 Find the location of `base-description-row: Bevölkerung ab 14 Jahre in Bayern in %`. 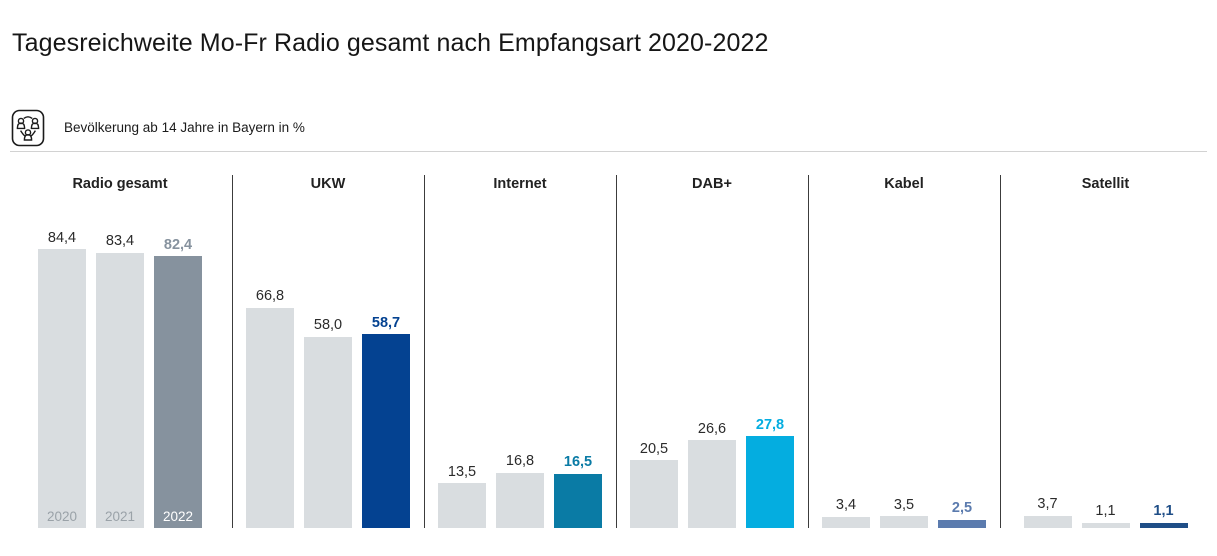

base-description-row: Bevölkerung ab 14 Jahre in Bayern in % is located at coordinates (608, 128).